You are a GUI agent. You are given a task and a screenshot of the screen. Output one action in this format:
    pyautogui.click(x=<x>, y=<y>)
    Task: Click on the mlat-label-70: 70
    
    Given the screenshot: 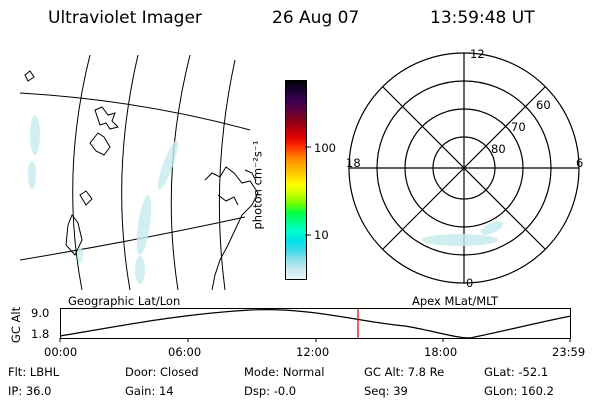 What is the action you would take?
    pyautogui.click(x=518, y=127)
    